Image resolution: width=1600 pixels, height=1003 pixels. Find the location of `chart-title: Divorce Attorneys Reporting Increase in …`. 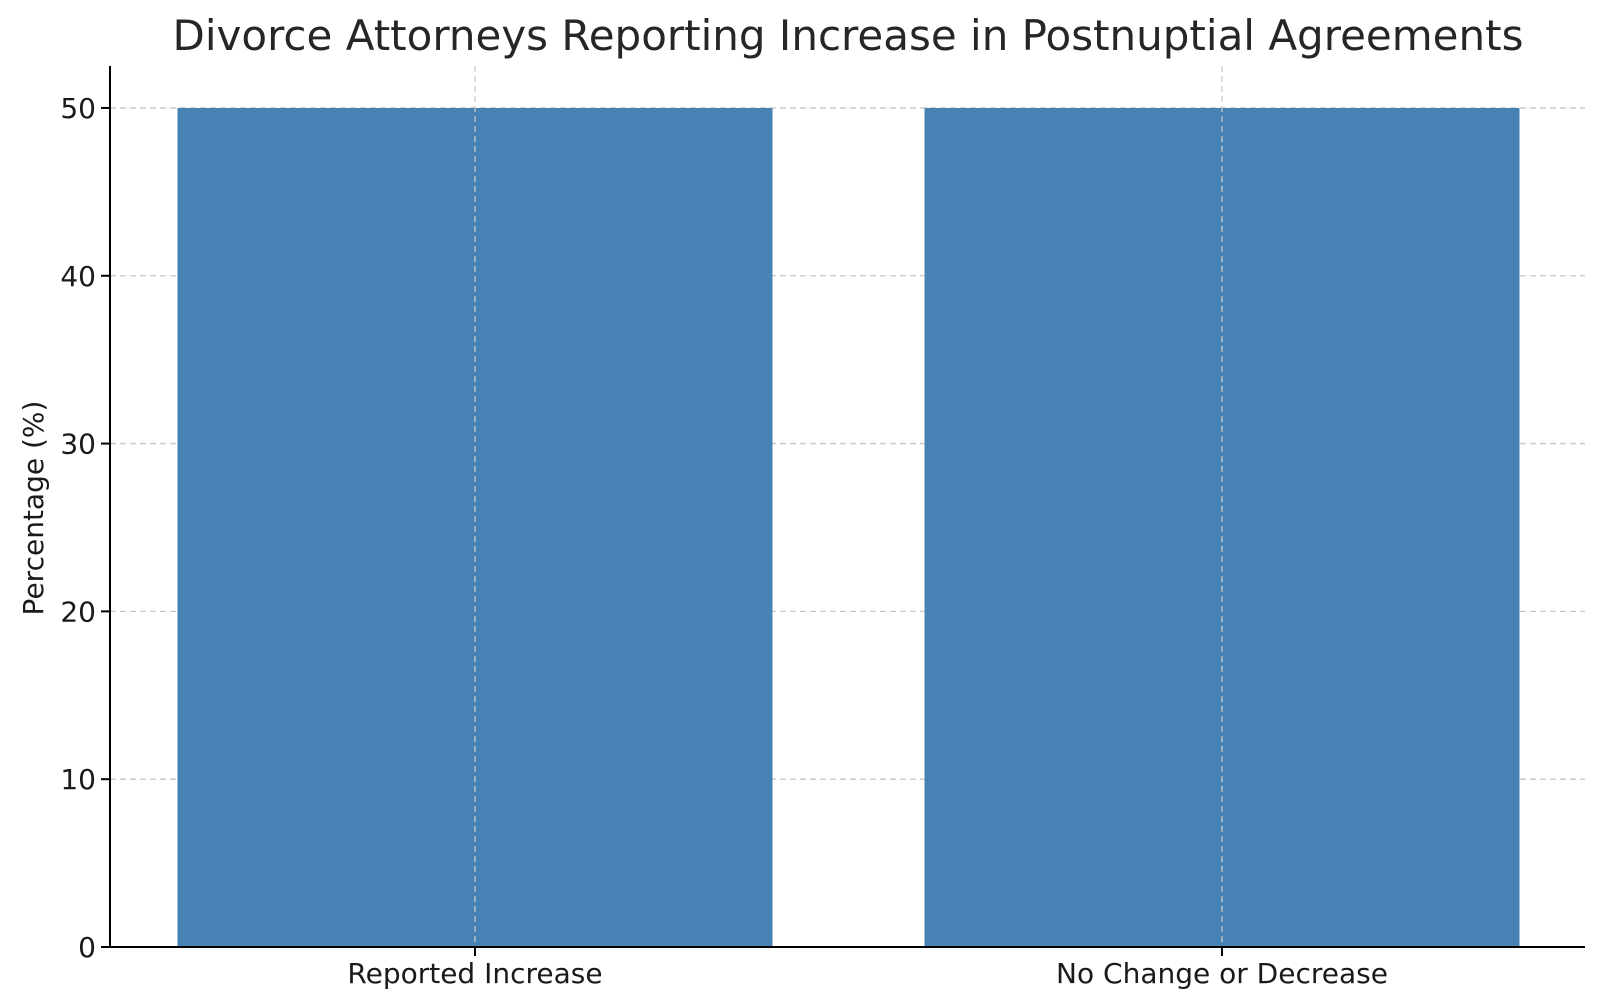

chart-title: Divorce Attorneys Reporting Increase in … is located at coordinates (848, 35).